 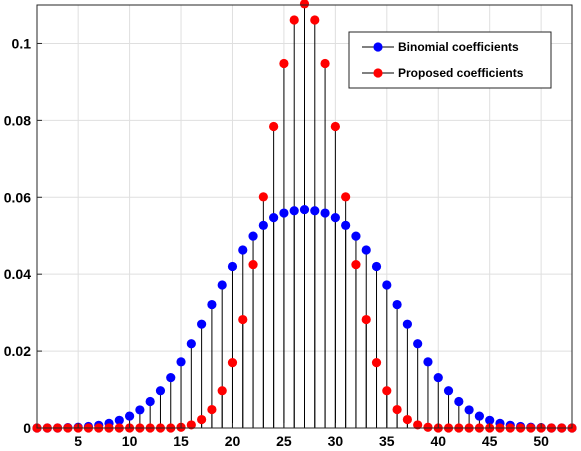 What do you see at coordinates (233, 441) in the screenshot?
I see `x-tick-label: 20` at bounding box center [233, 441].